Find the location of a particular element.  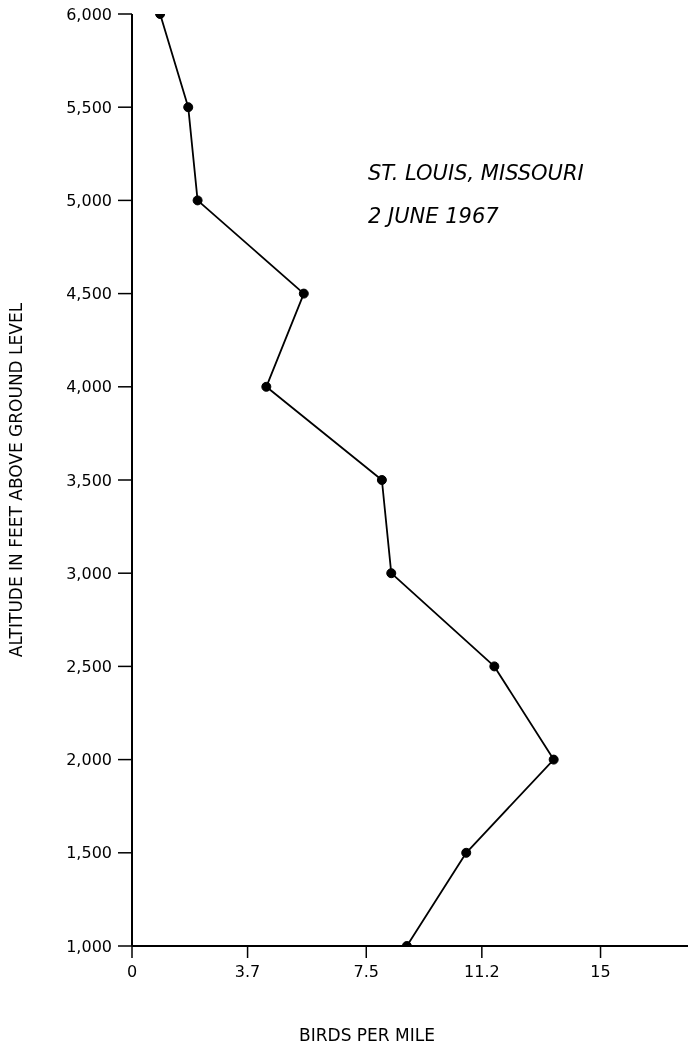

x-tick-label: 7.5 is located at coordinates (366, 972).